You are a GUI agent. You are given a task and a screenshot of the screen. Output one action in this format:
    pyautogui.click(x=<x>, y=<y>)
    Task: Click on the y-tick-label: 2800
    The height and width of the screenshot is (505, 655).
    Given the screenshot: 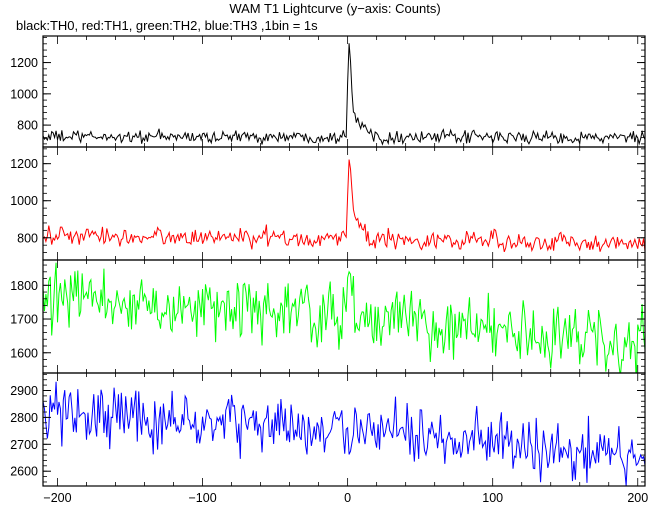 What is the action you would take?
    pyautogui.click(x=24, y=418)
    